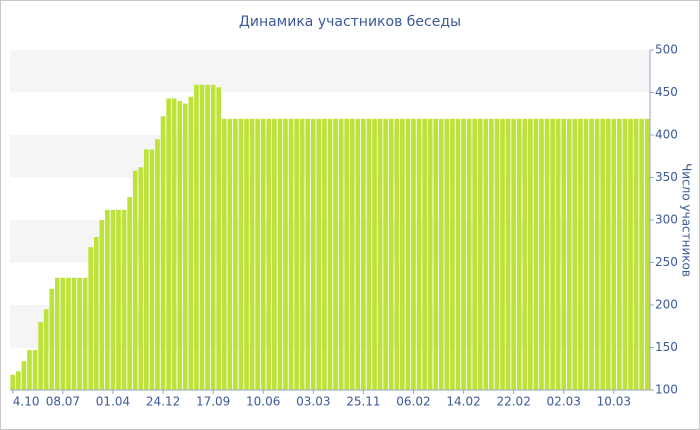 The image size is (700, 430). Describe the element at coordinates (463, 402) in the screenshot. I see `x-tick-label: 14.02` at that location.